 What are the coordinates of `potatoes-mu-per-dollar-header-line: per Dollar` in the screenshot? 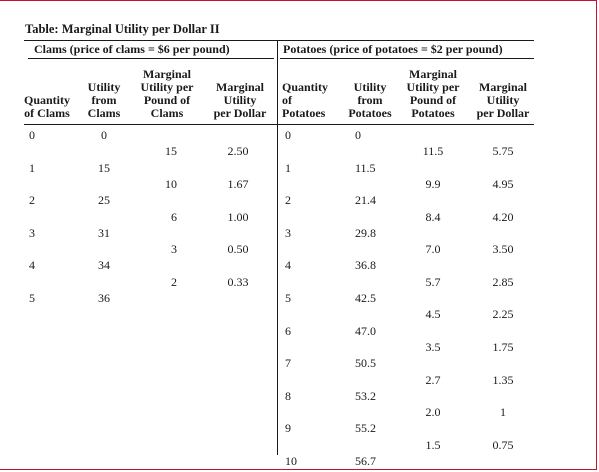 It's located at (503, 113).